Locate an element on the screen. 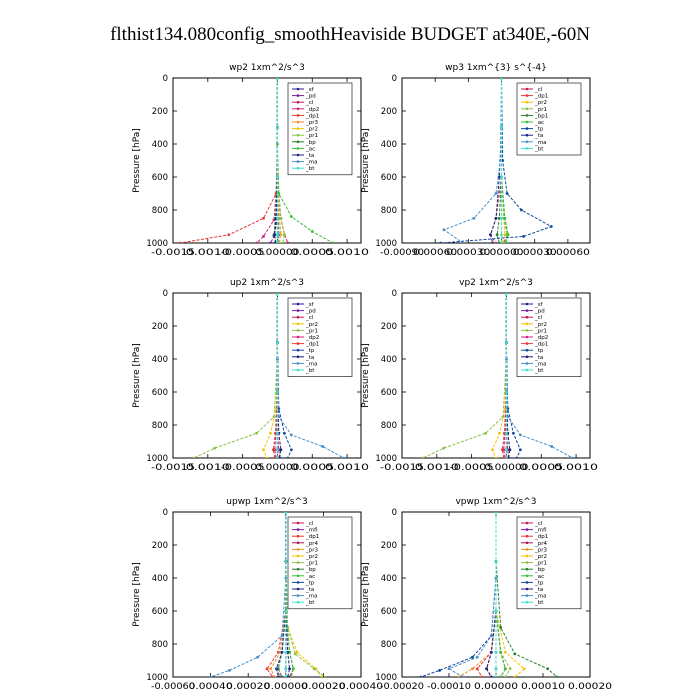 This screenshot has width=700, height=700. panel-title: vpwp 1xm^2/s^3 is located at coordinates (495, 502).